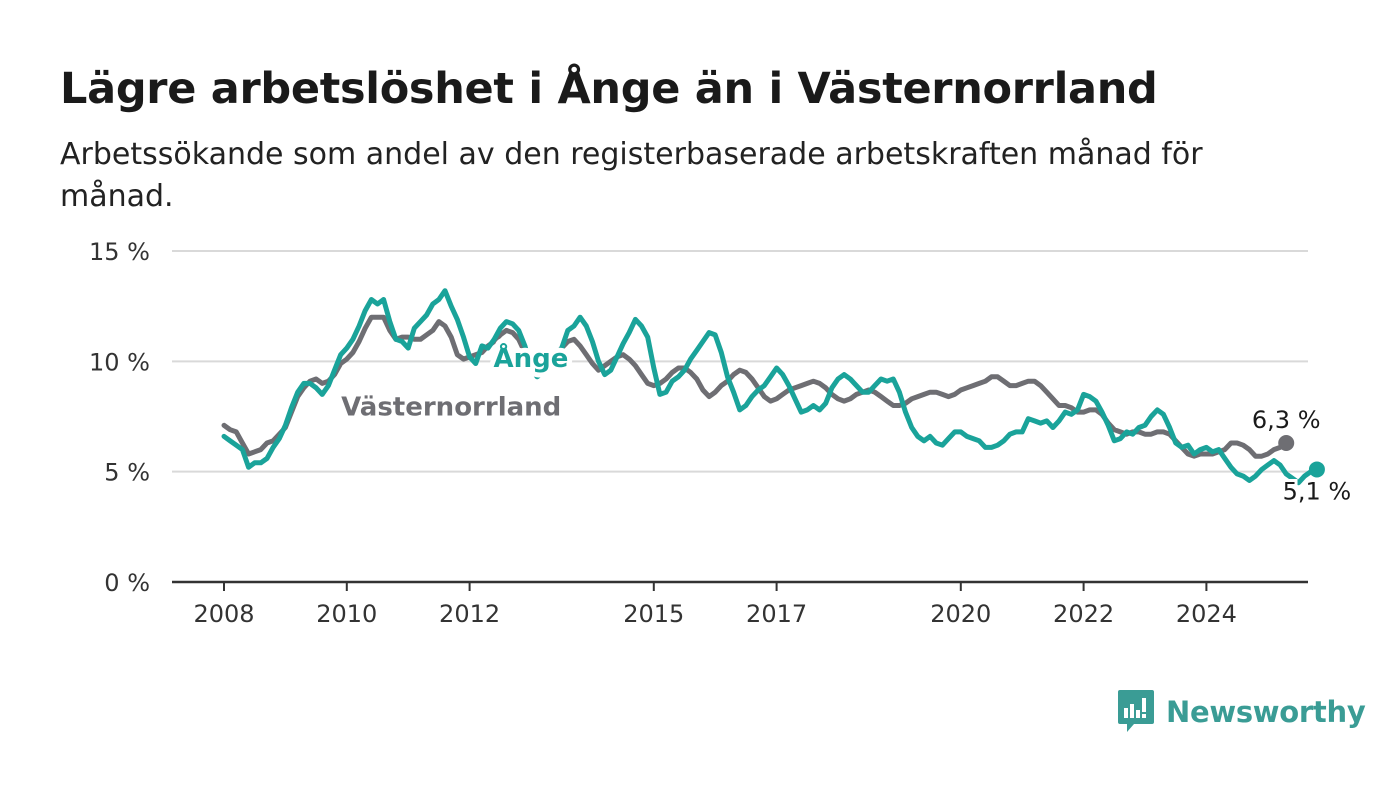 Image resolution: width=1400 pixels, height=794 pixels. I want to click on x-tick-label: 2024, so click(1206, 614).